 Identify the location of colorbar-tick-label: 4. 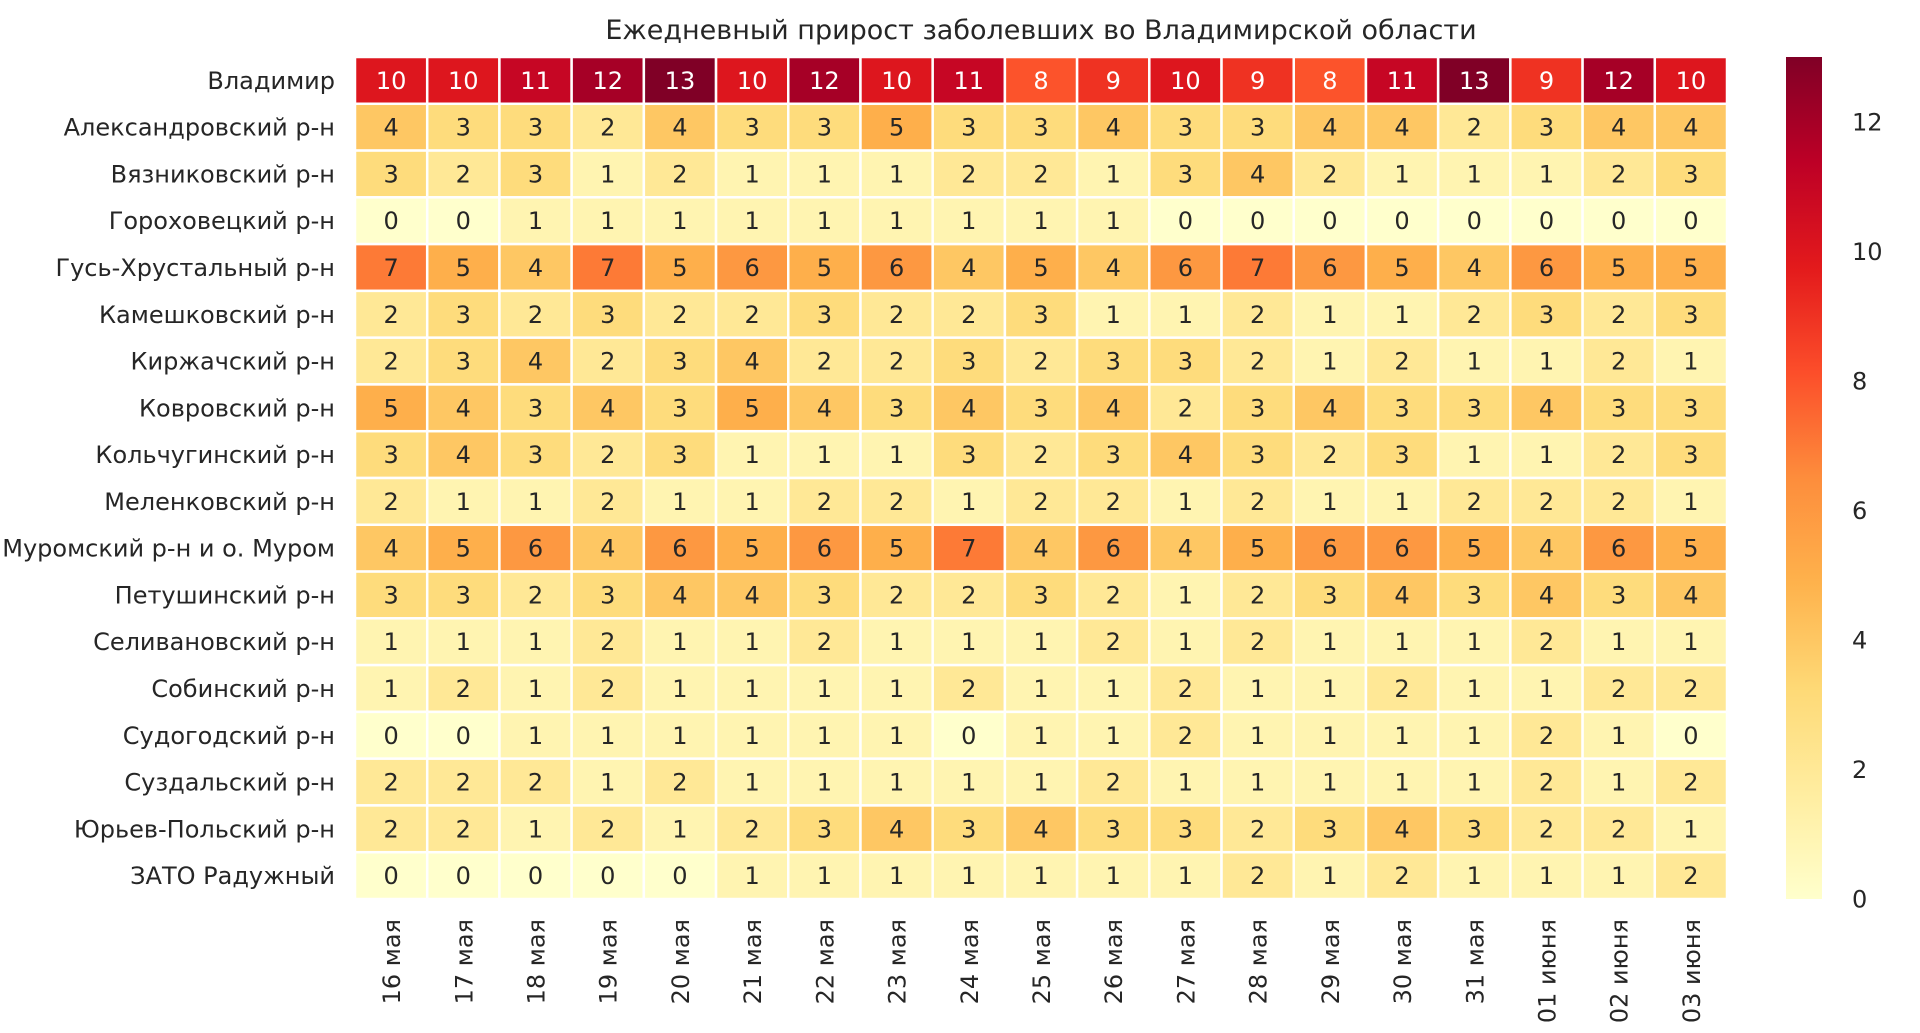
(1859, 640).